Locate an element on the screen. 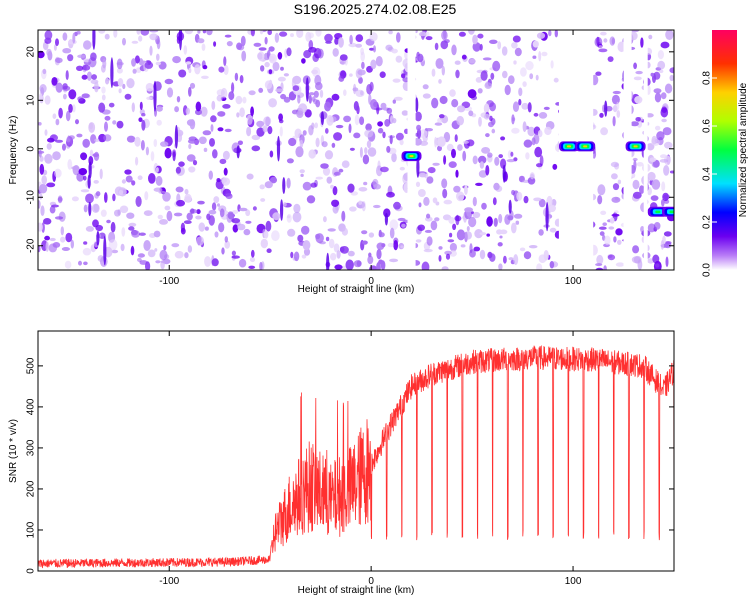  heatmap-y-tick-label: 20 is located at coordinates (31, 52).